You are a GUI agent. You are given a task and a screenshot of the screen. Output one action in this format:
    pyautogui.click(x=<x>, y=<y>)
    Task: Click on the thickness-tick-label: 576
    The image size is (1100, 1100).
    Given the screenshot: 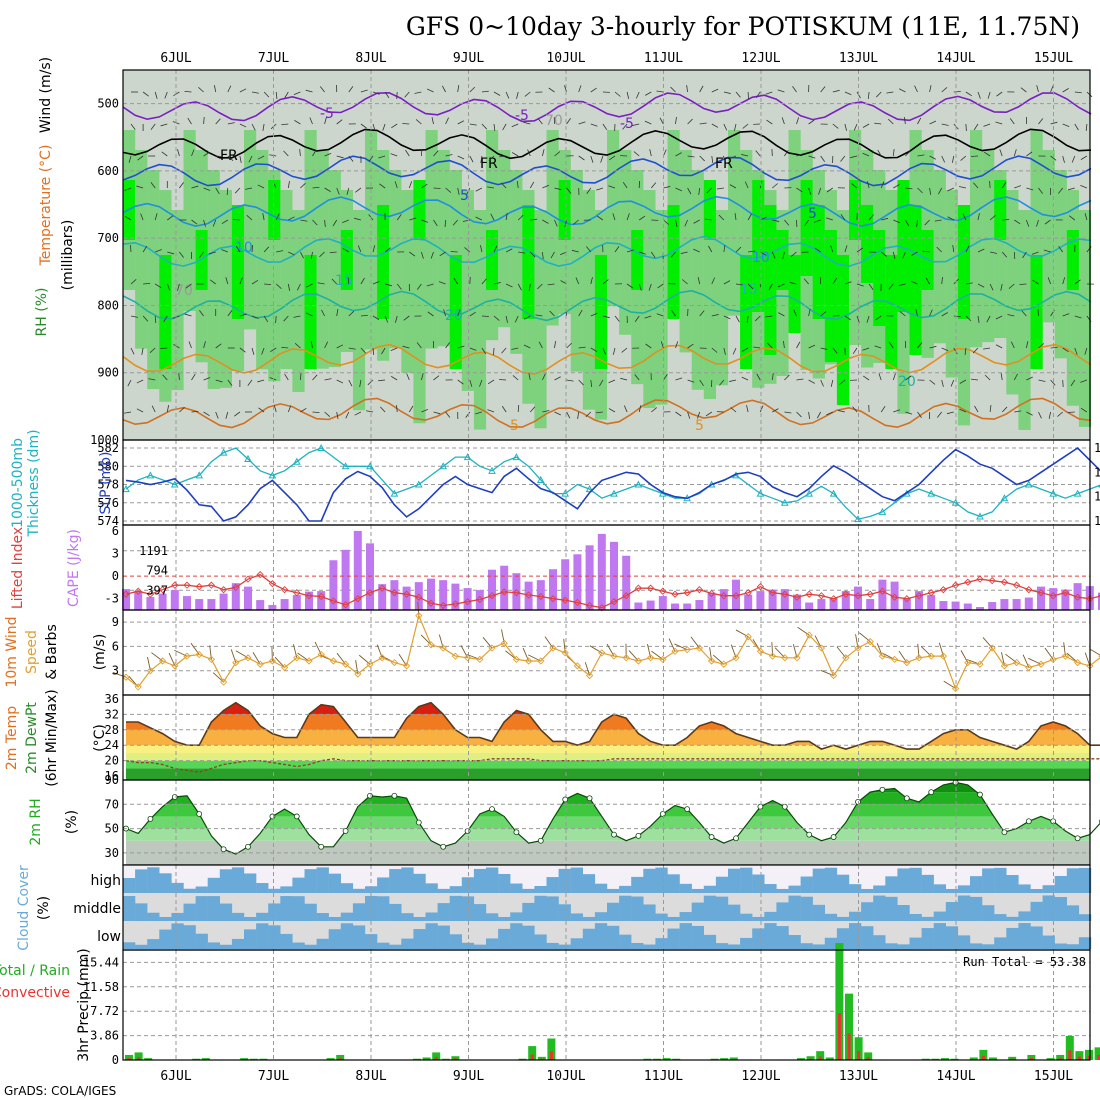 What is the action you would take?
    pyautogui.click(x=108, y=503)
    